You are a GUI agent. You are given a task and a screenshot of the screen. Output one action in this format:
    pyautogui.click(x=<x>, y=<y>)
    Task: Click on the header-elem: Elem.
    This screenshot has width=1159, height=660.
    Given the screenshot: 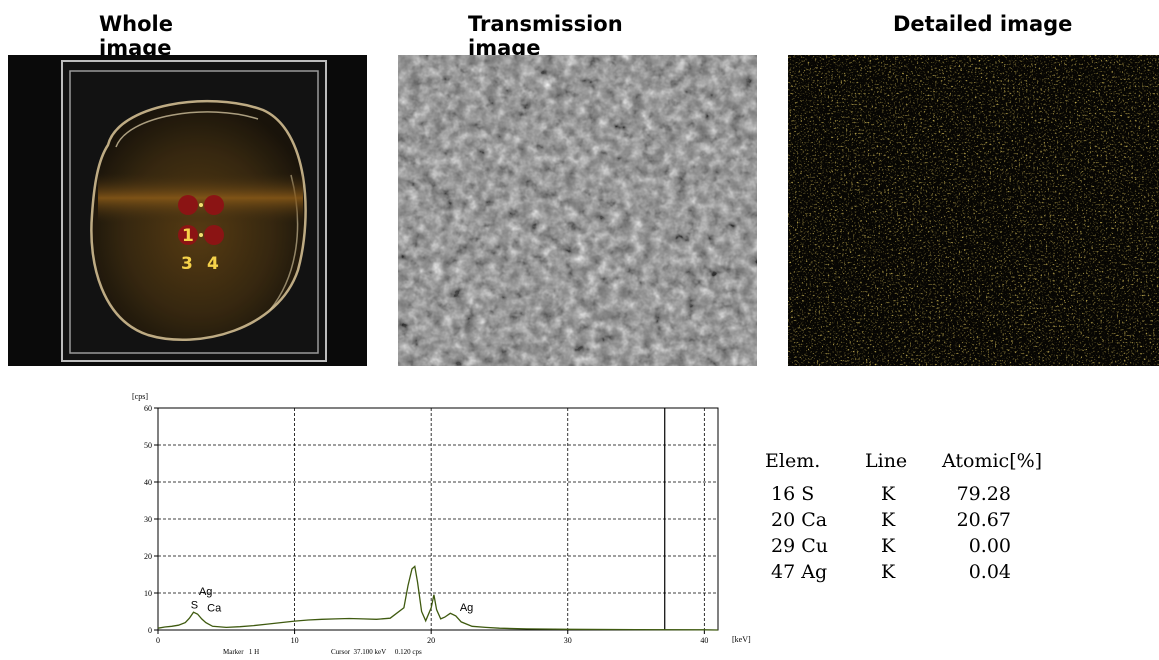 What is the action you would take?
    pyautogui.click(x=793, y=461)
    